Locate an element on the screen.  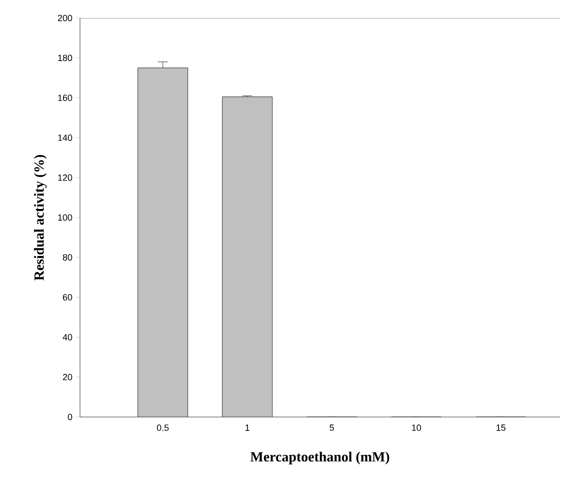
y-axis-title: Residual activity (%) is located at coordinates (40, 217).